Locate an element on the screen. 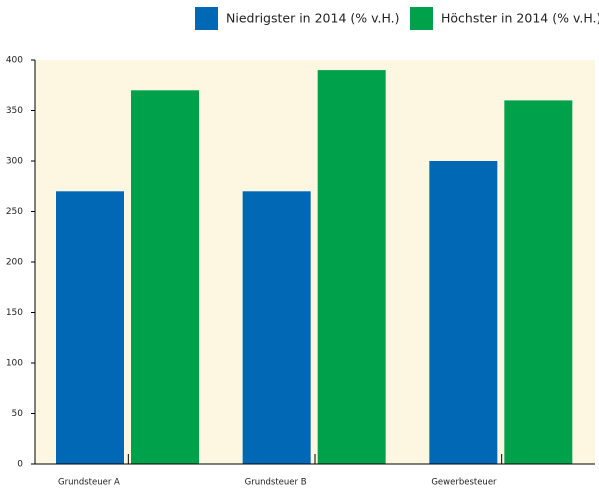 The width and height of the screenshot is (599, 492). x-tick-label: Grundsteuer A is located at coordinates (89, 483).